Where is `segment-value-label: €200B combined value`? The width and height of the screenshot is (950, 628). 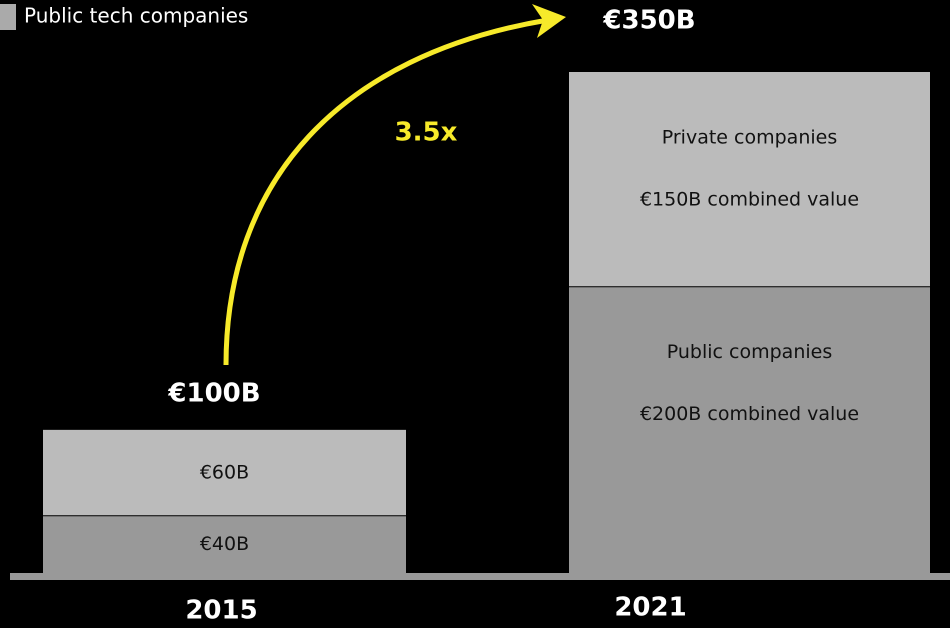 segment-value-label: €200B combined value is located at coordinates (749, 414).